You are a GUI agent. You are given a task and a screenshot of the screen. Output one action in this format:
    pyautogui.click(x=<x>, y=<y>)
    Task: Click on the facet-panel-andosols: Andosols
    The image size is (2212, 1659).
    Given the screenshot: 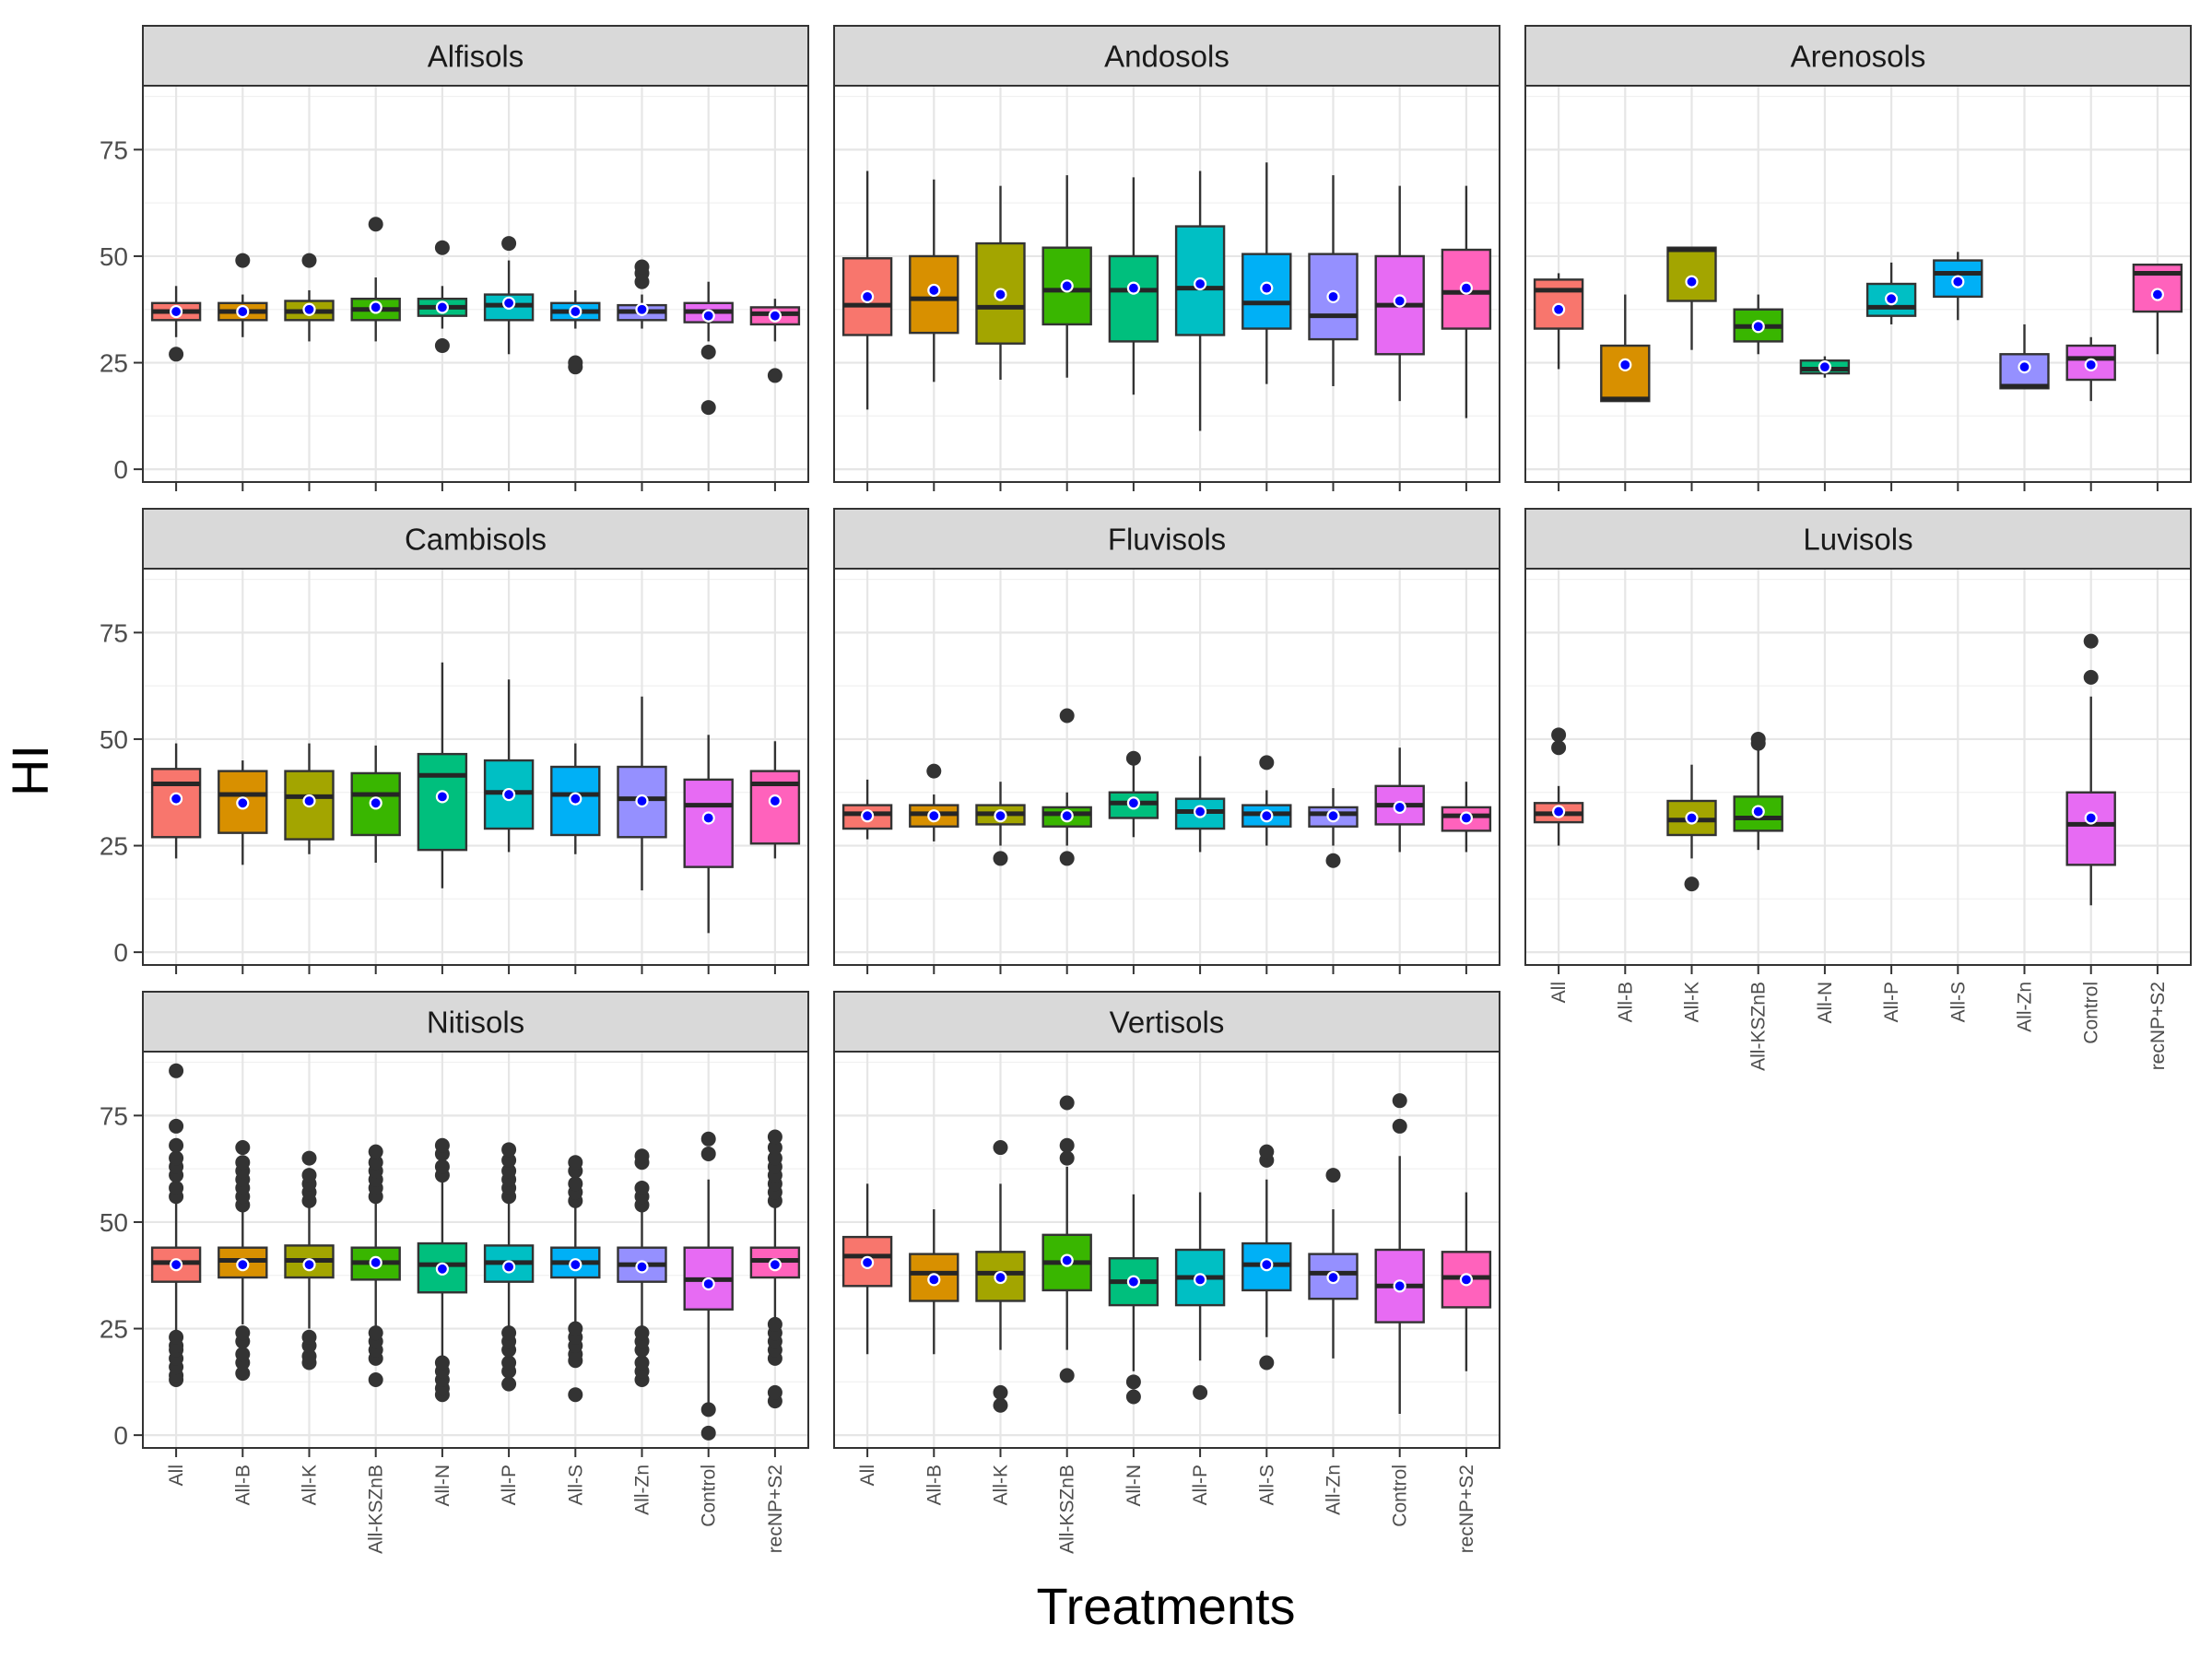 What is the action you would take?
    pyautogui.click(x=1166, y=258)
    